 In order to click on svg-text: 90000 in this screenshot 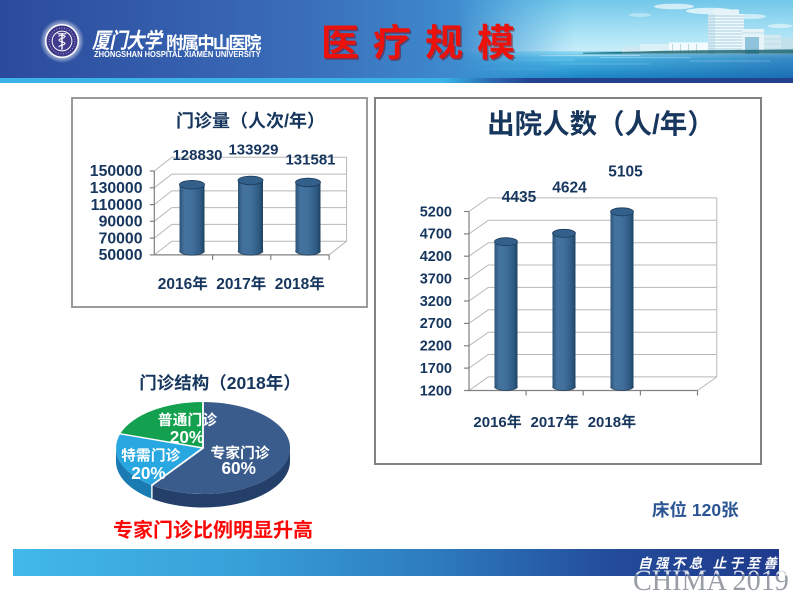, I will do `click(120, 221)`.